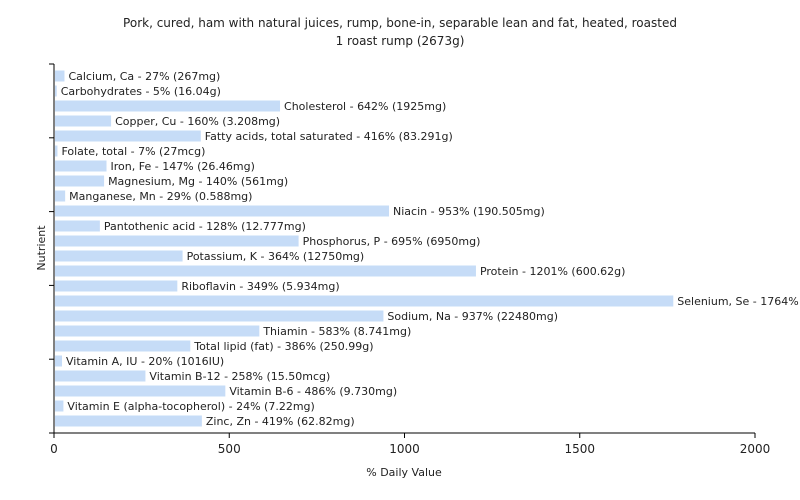 The height and width of the screenshot is (500, 800). I want to click on bar-label: Vitamin B-6 - 486% (9.730mg), so click(313, 391).